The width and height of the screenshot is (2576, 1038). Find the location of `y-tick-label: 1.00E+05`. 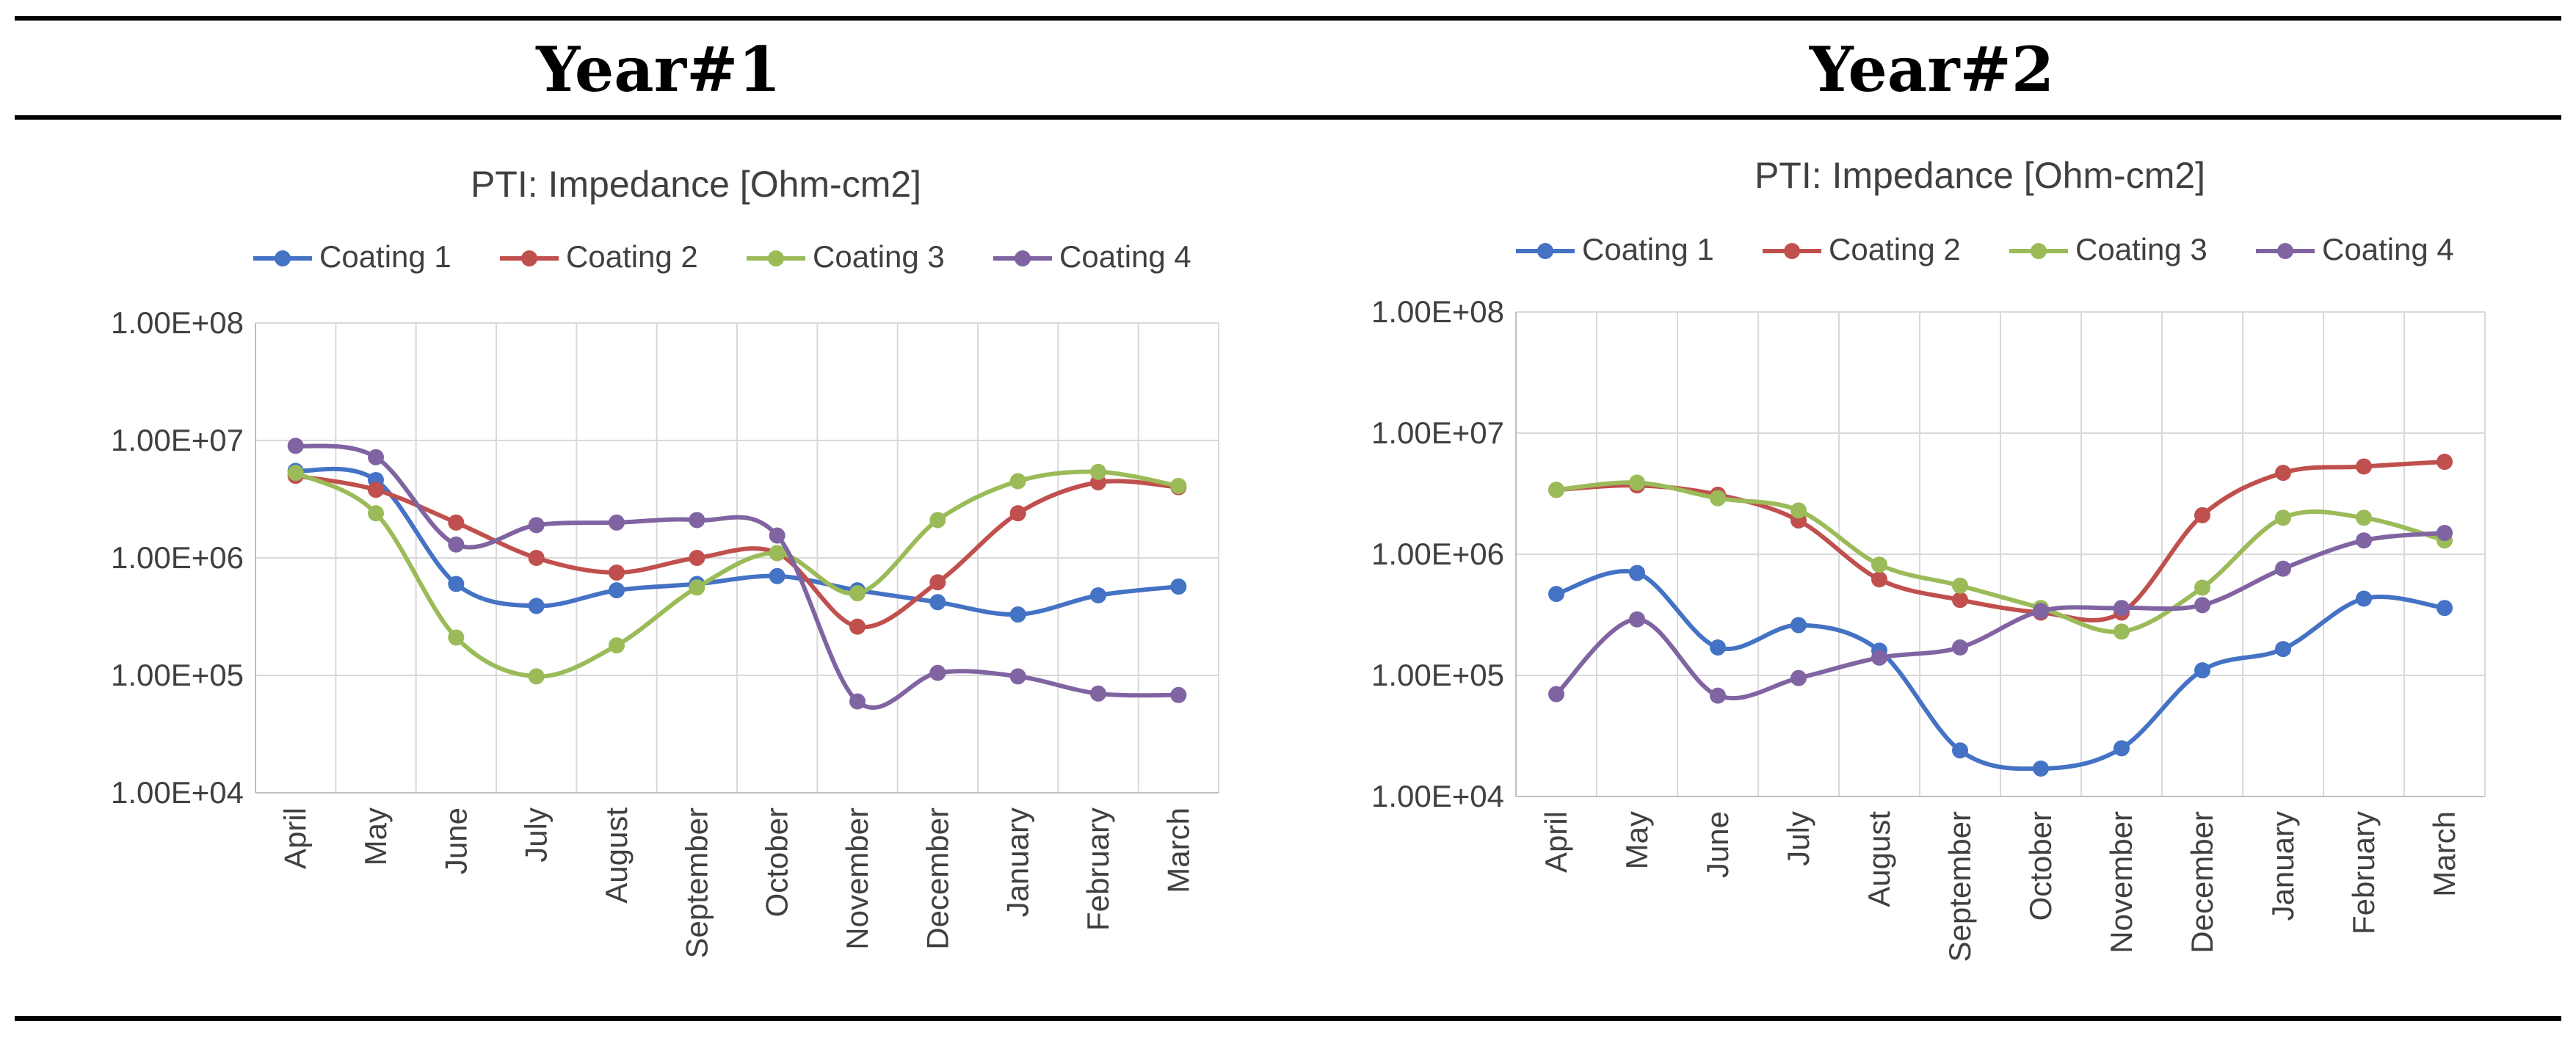

y-tick-label: 1.00E+05 is located at coordinates (178, 675).